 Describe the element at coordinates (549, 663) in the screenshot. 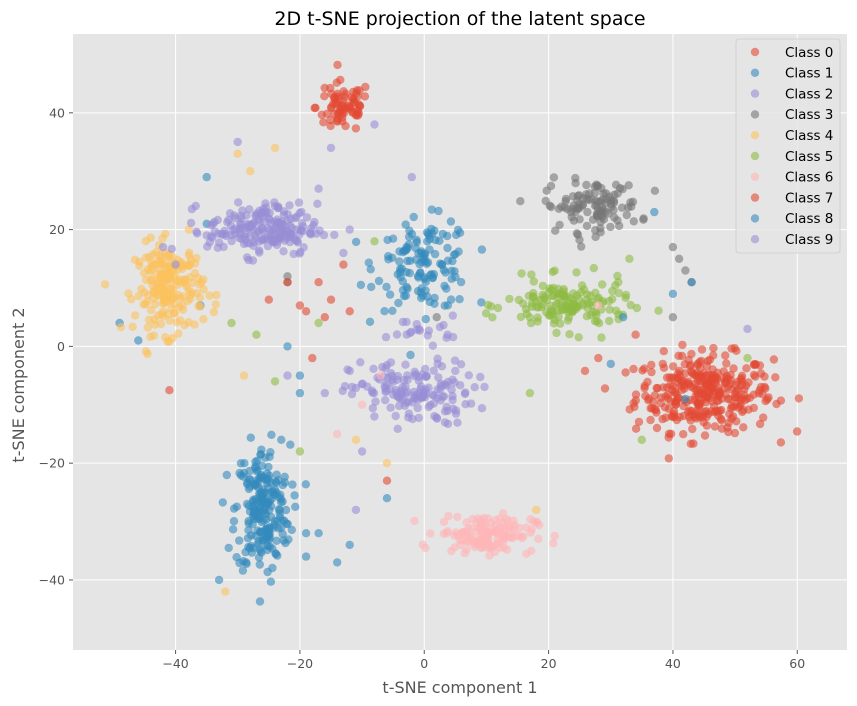

I see `x-tick-label: 20` at that location.